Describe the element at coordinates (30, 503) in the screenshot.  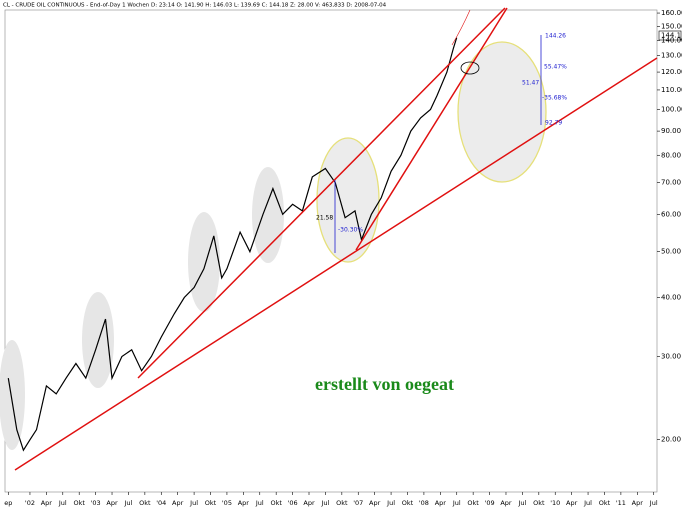
I see `x-tick-label: '02` at that location.